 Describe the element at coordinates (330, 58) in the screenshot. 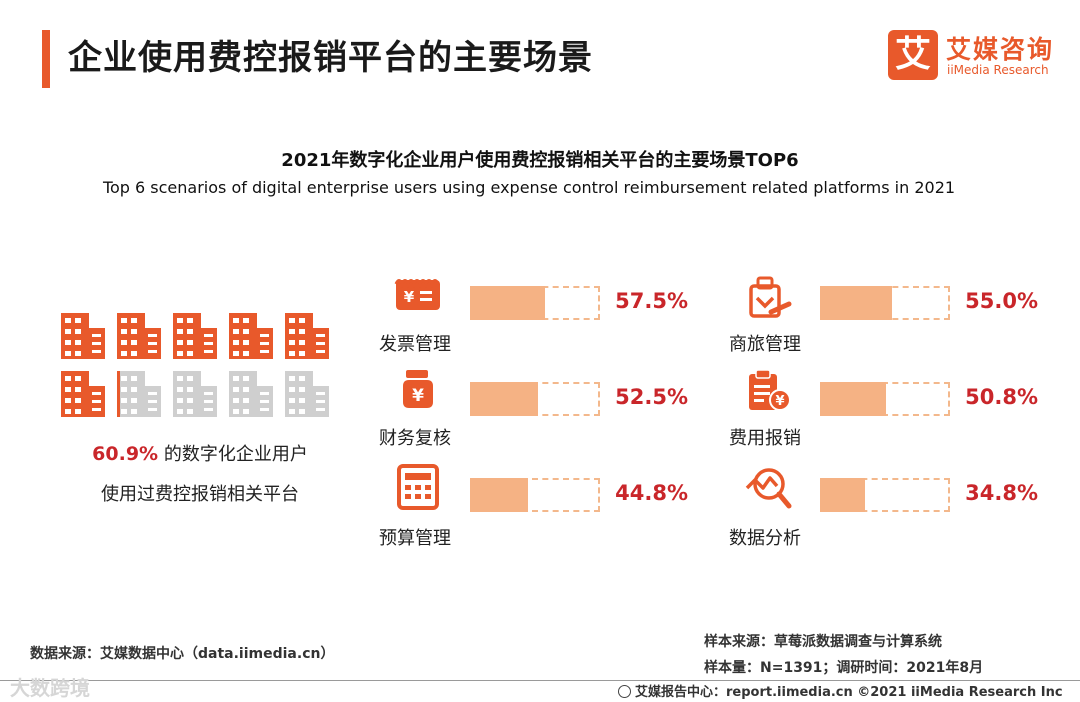

I see `page-title: 企业使用费控报销平台的主要场景` at that location.